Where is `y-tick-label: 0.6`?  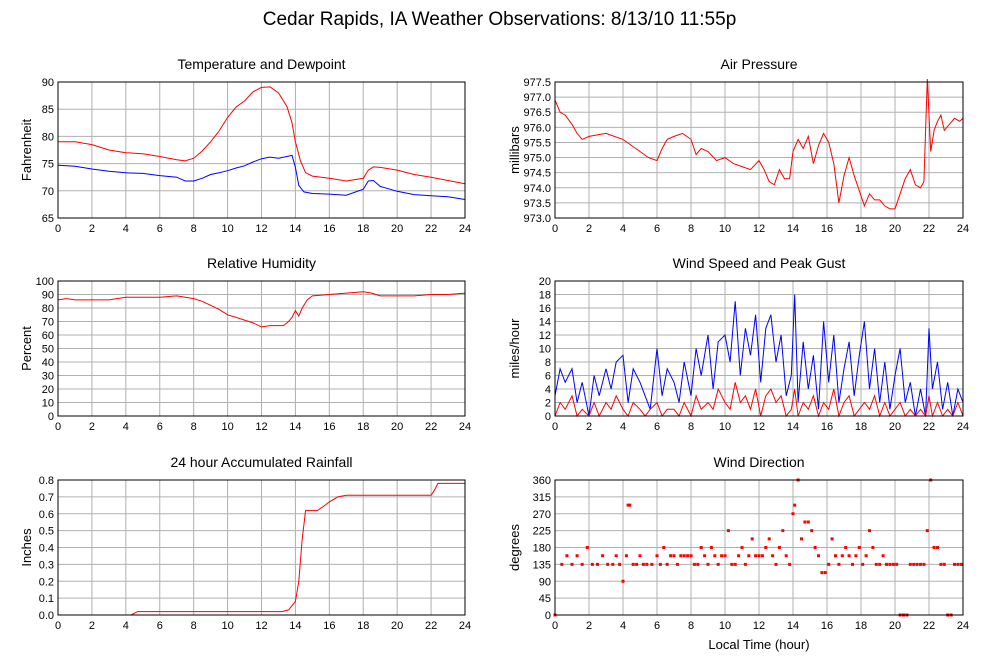 y-tick-label: 0.6 is located at coordinates (46, 515).